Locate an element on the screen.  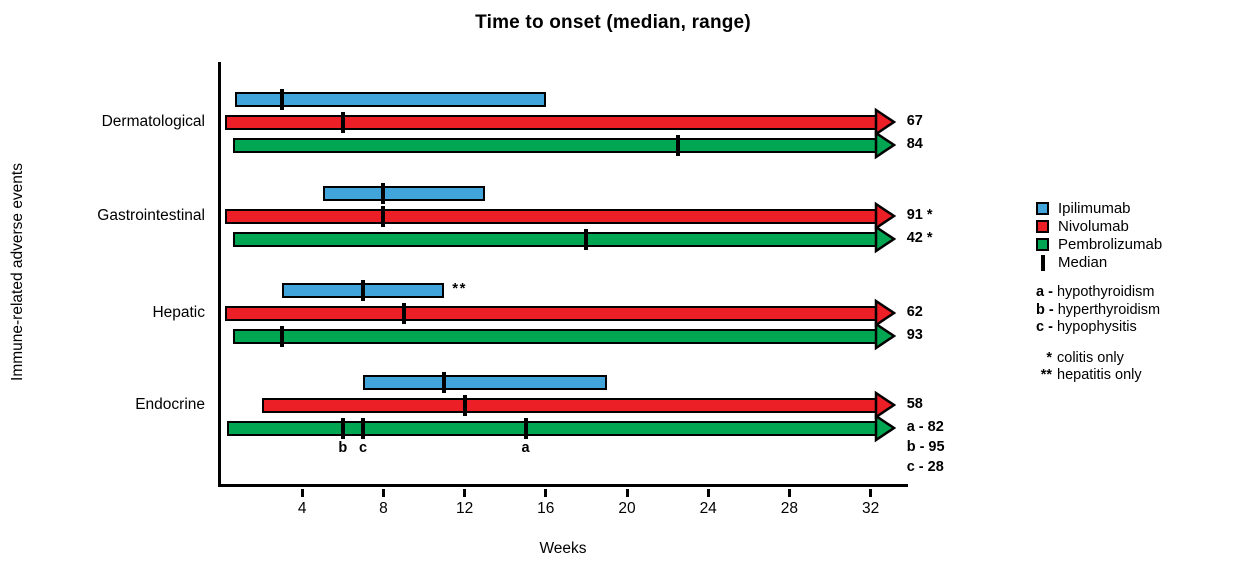
x-tick-label: 12 is located at coordinates (464, 508).